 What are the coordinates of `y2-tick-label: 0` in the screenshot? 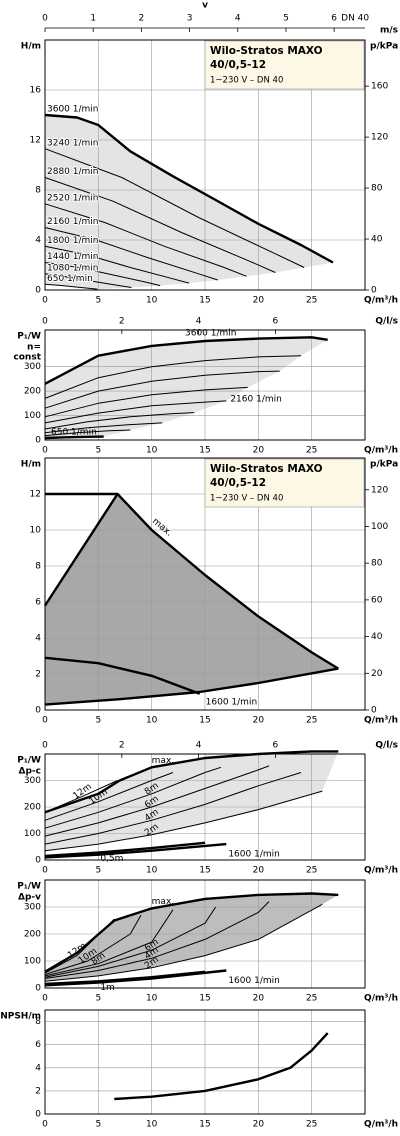 It's located at (374, 711).